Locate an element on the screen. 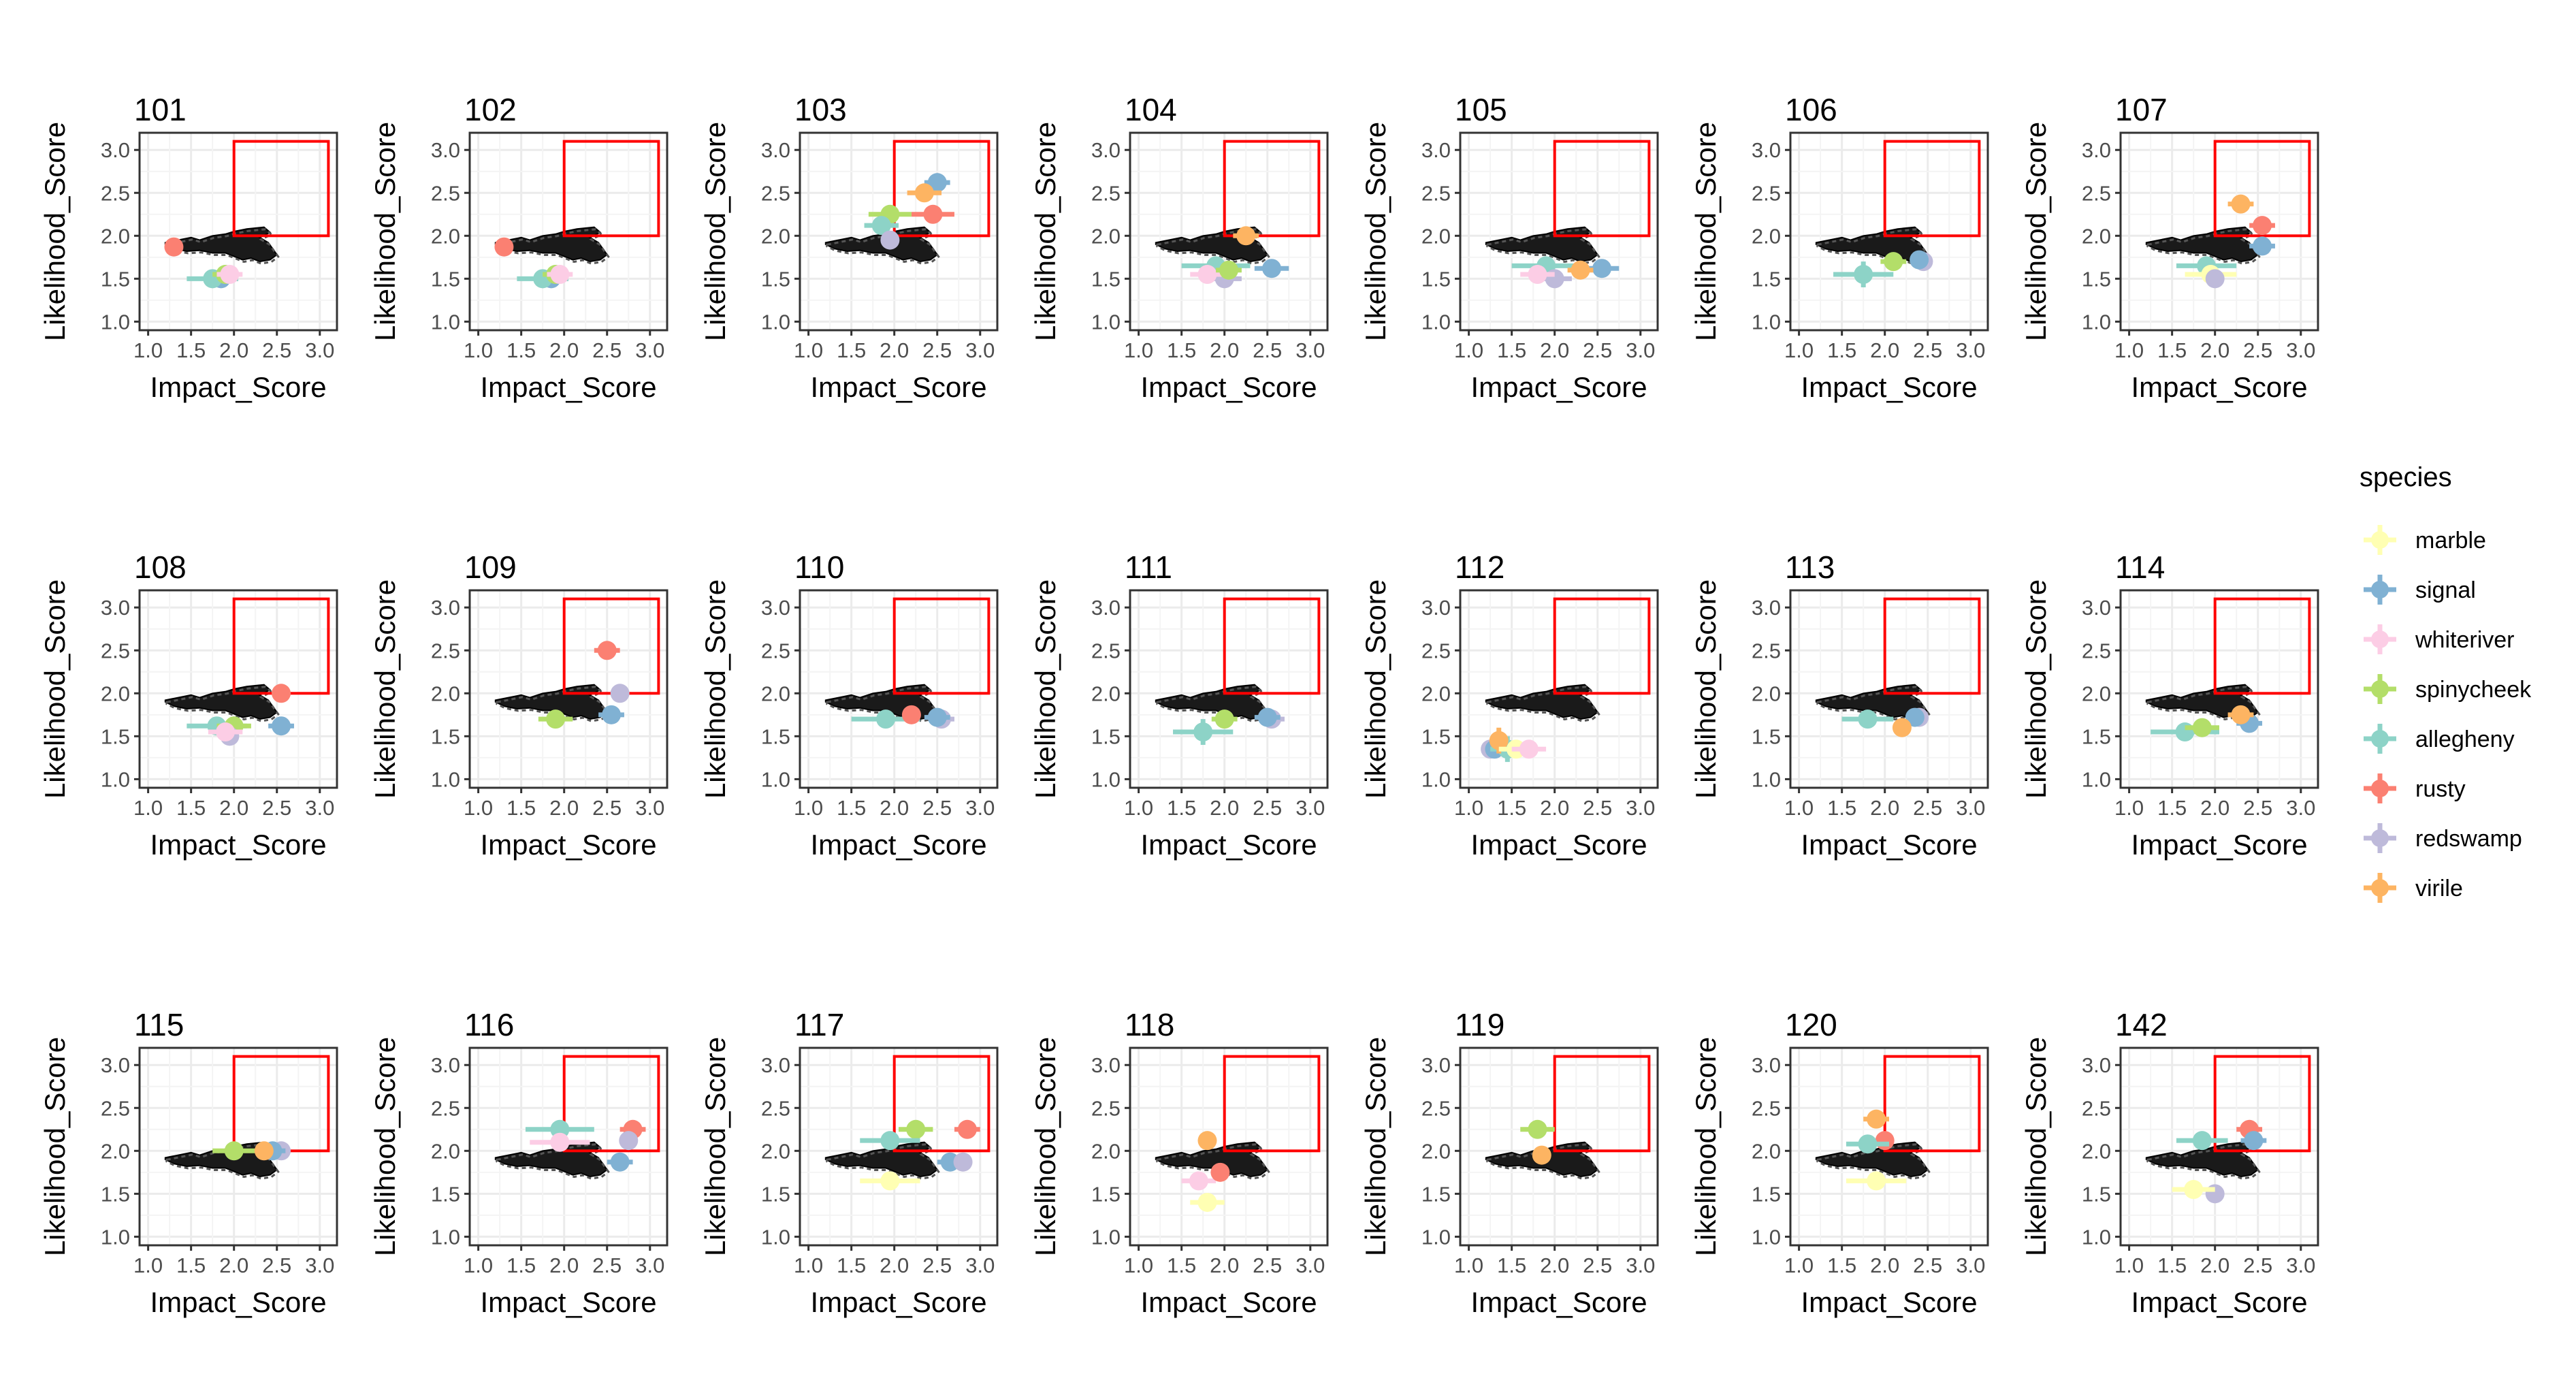 This screenshot has height=1391, width=2576. data-point-signal is located at coordinates (1272, 269).